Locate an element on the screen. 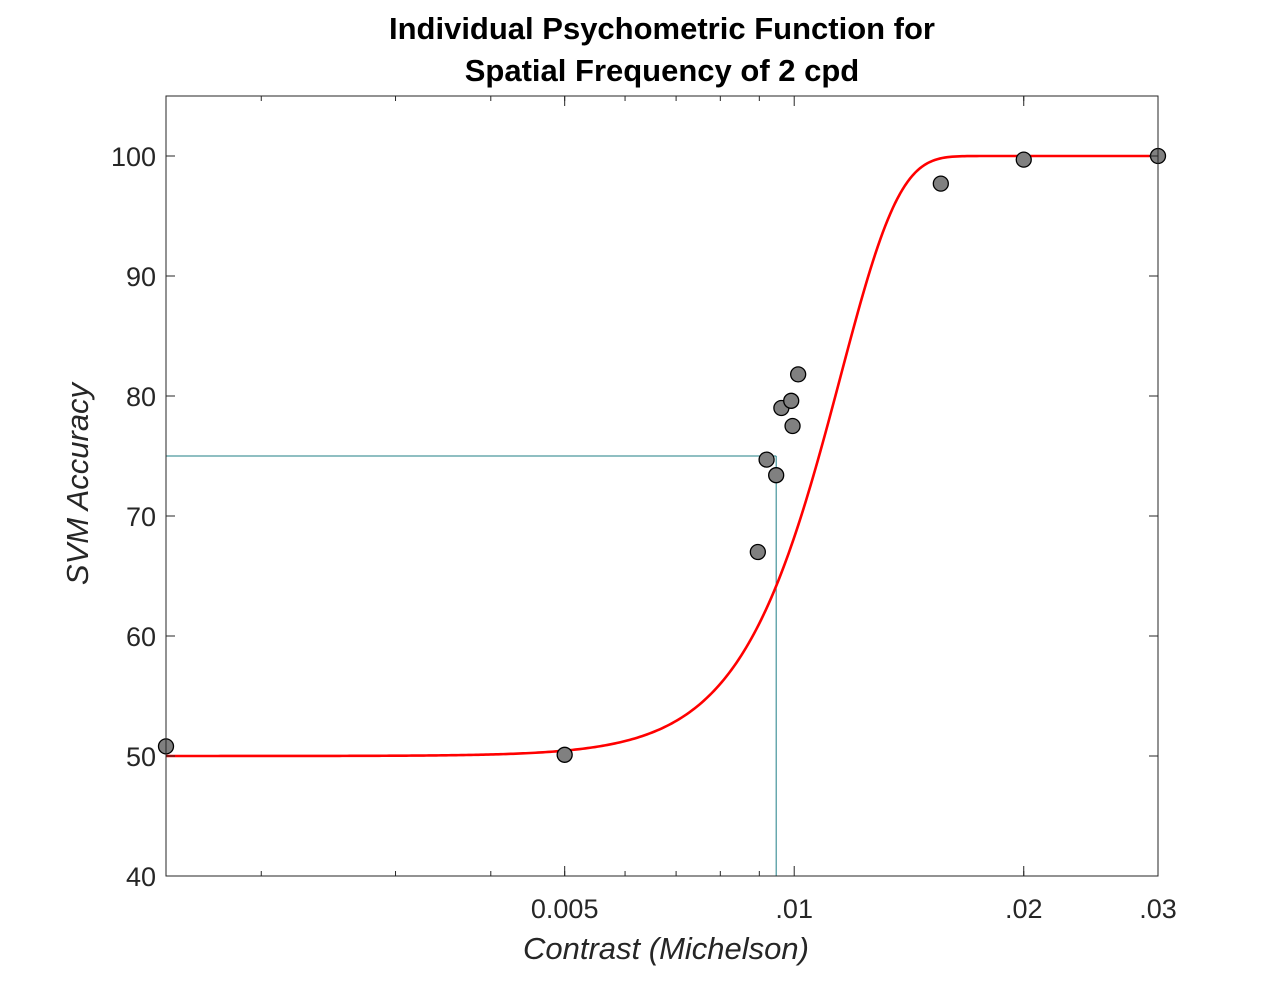 This screenshot has width=1278, height=984. y-tick-label: 50 is located at coordinates (141, 757).